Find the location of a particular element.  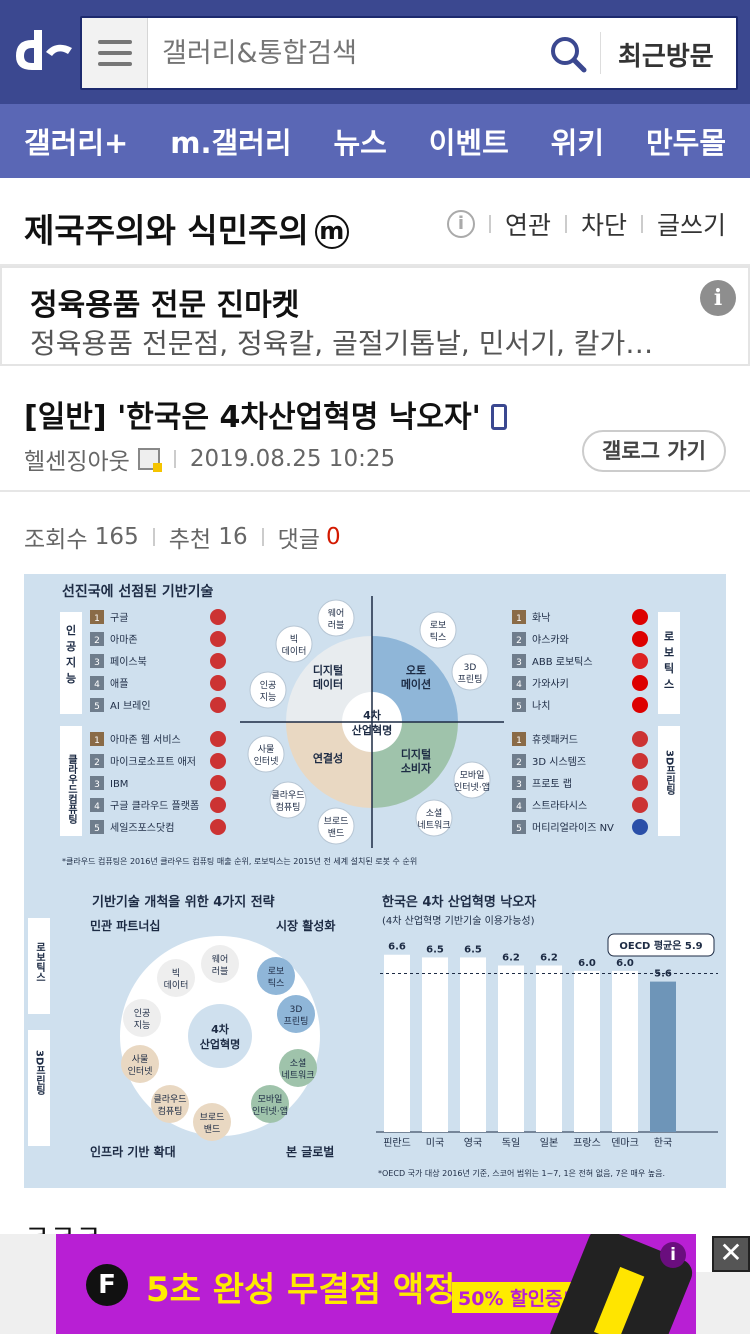

robot-rank-number: 4 is located at coordinates (519, 685).